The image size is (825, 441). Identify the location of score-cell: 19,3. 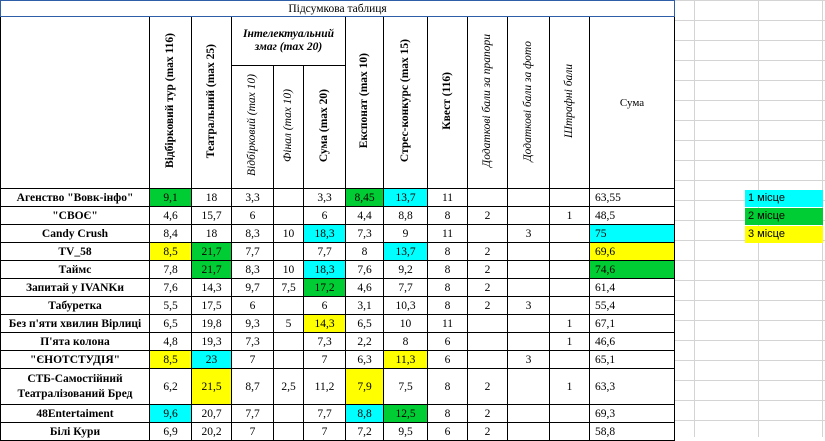
(211, 341).